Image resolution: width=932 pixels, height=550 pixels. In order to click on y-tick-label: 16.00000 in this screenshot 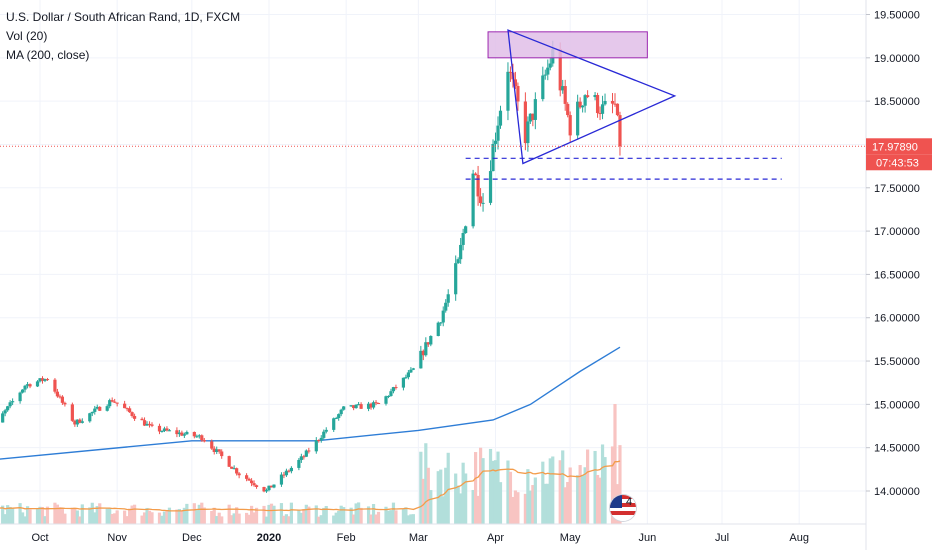, I will do `click(897, 319)`.